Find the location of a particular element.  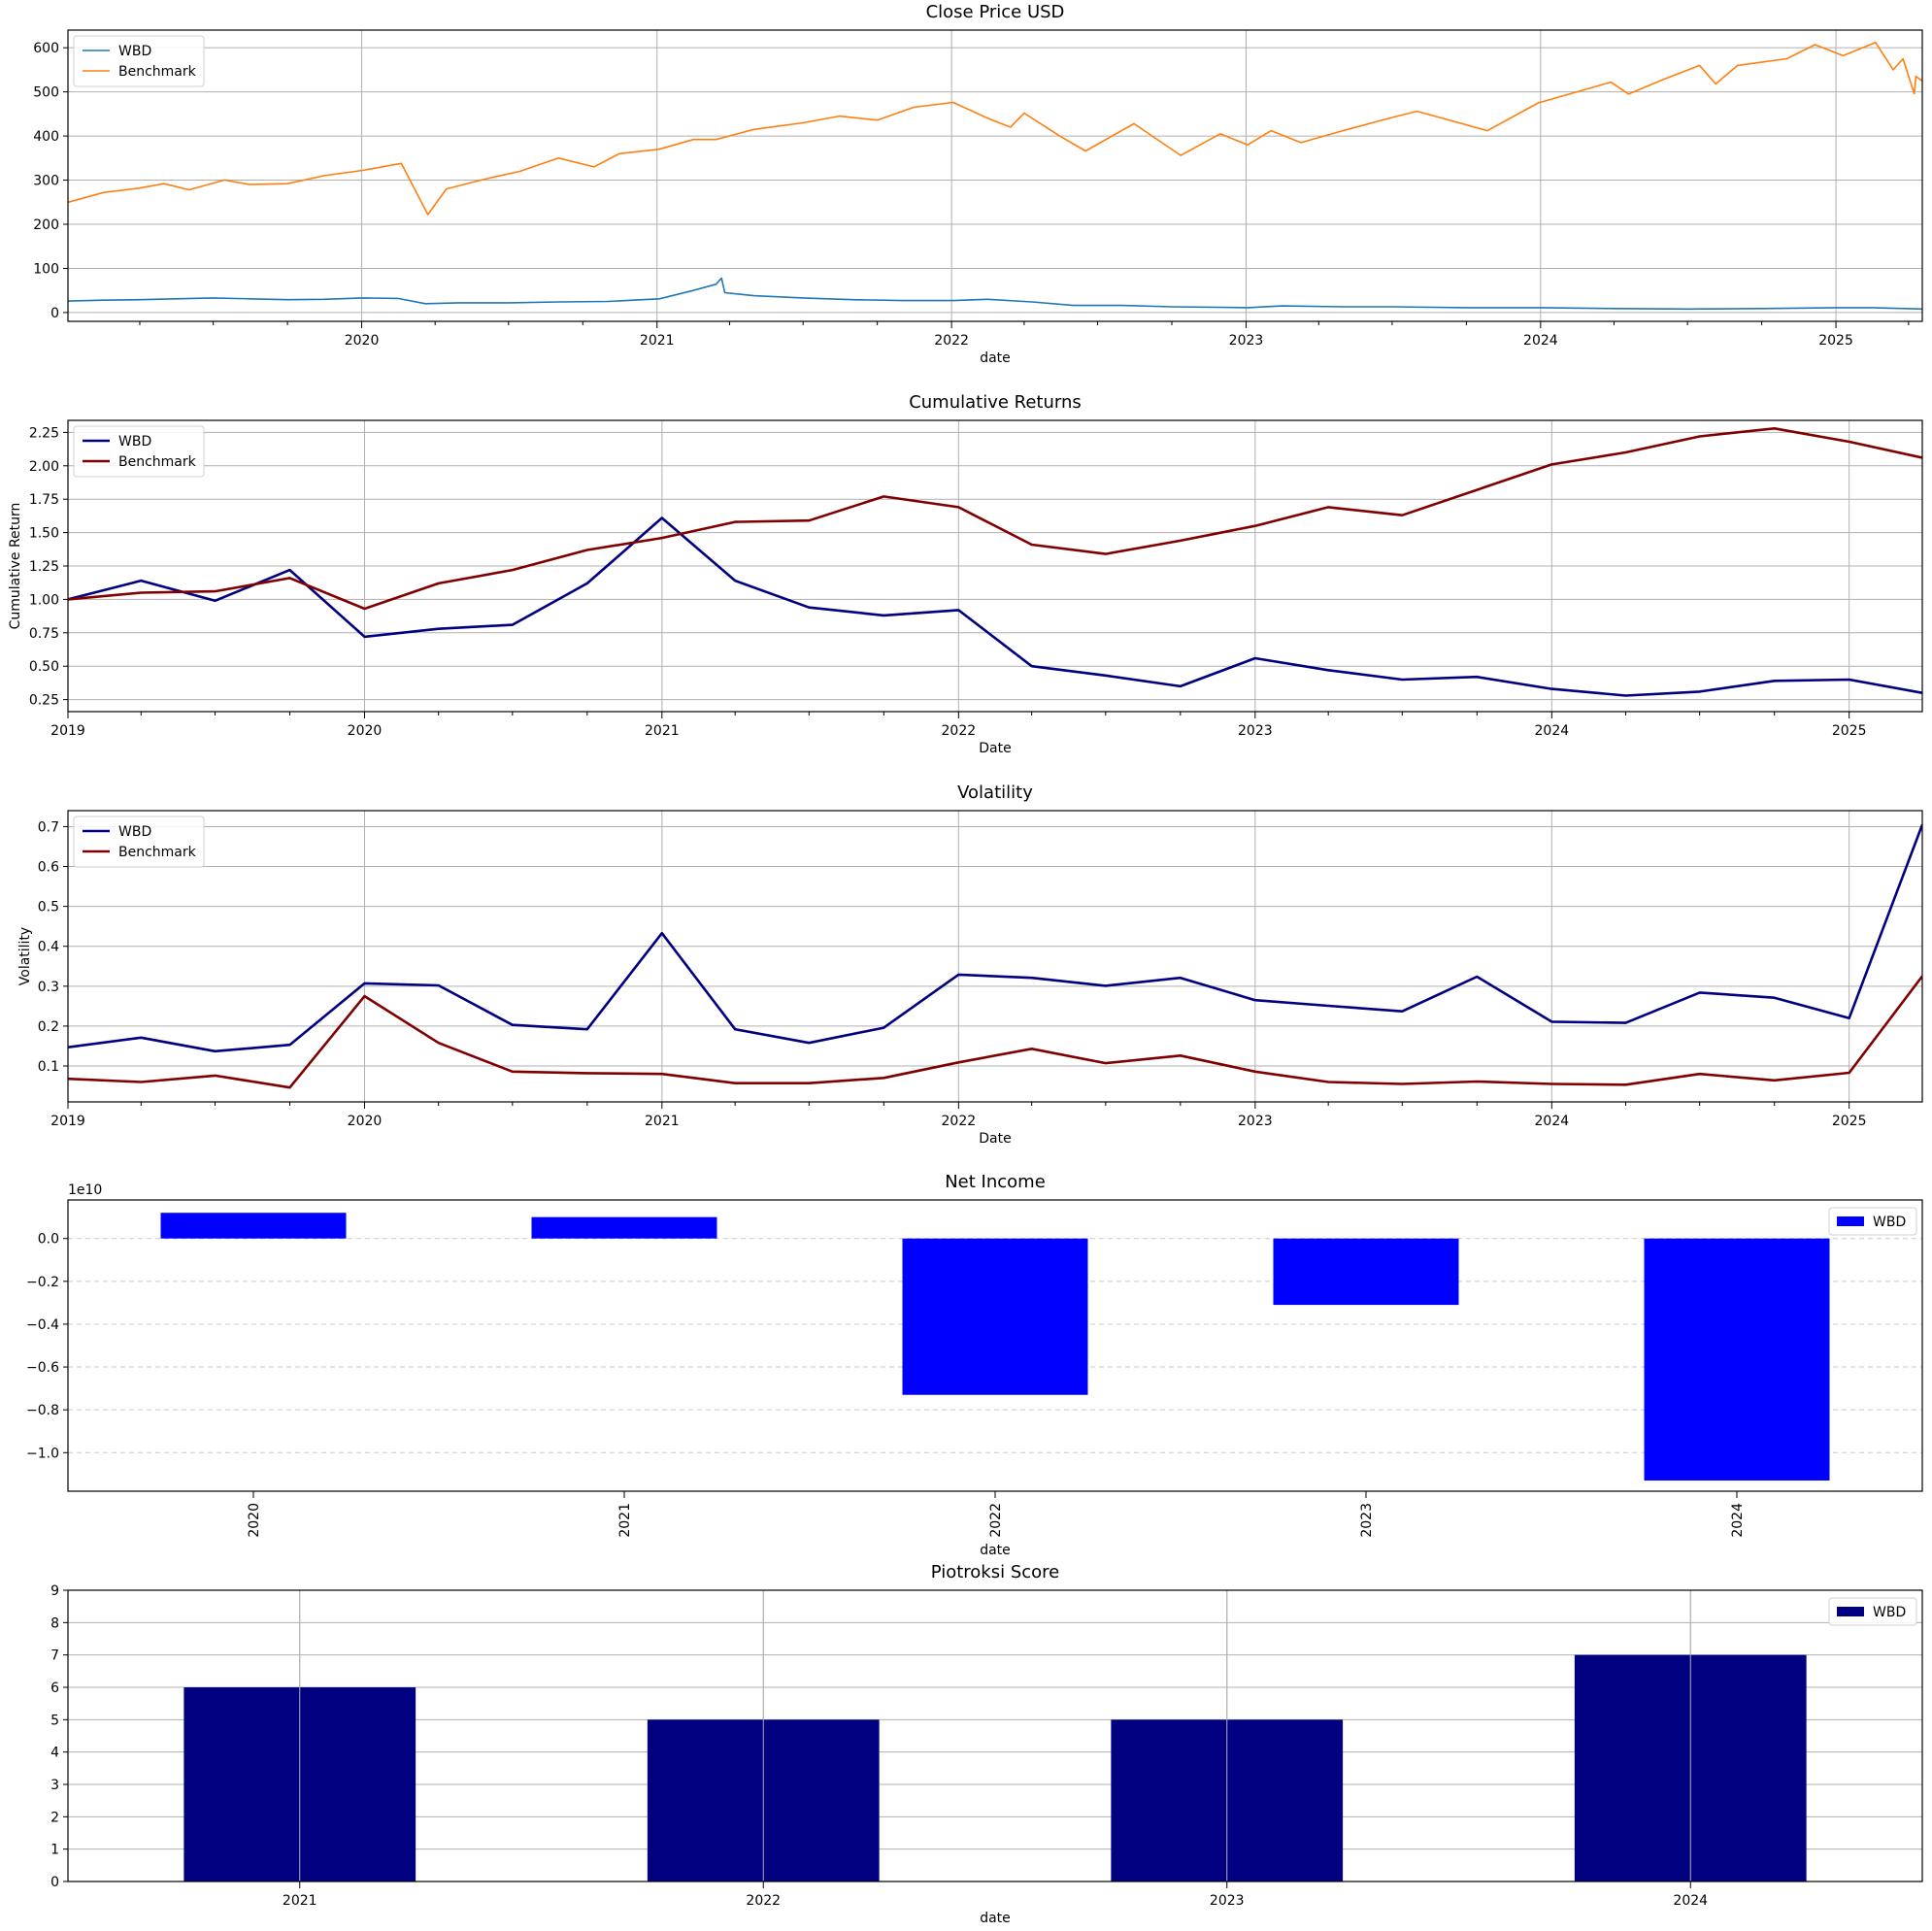

y-tick-label: 0.5 is located at coordinates (49, 908).